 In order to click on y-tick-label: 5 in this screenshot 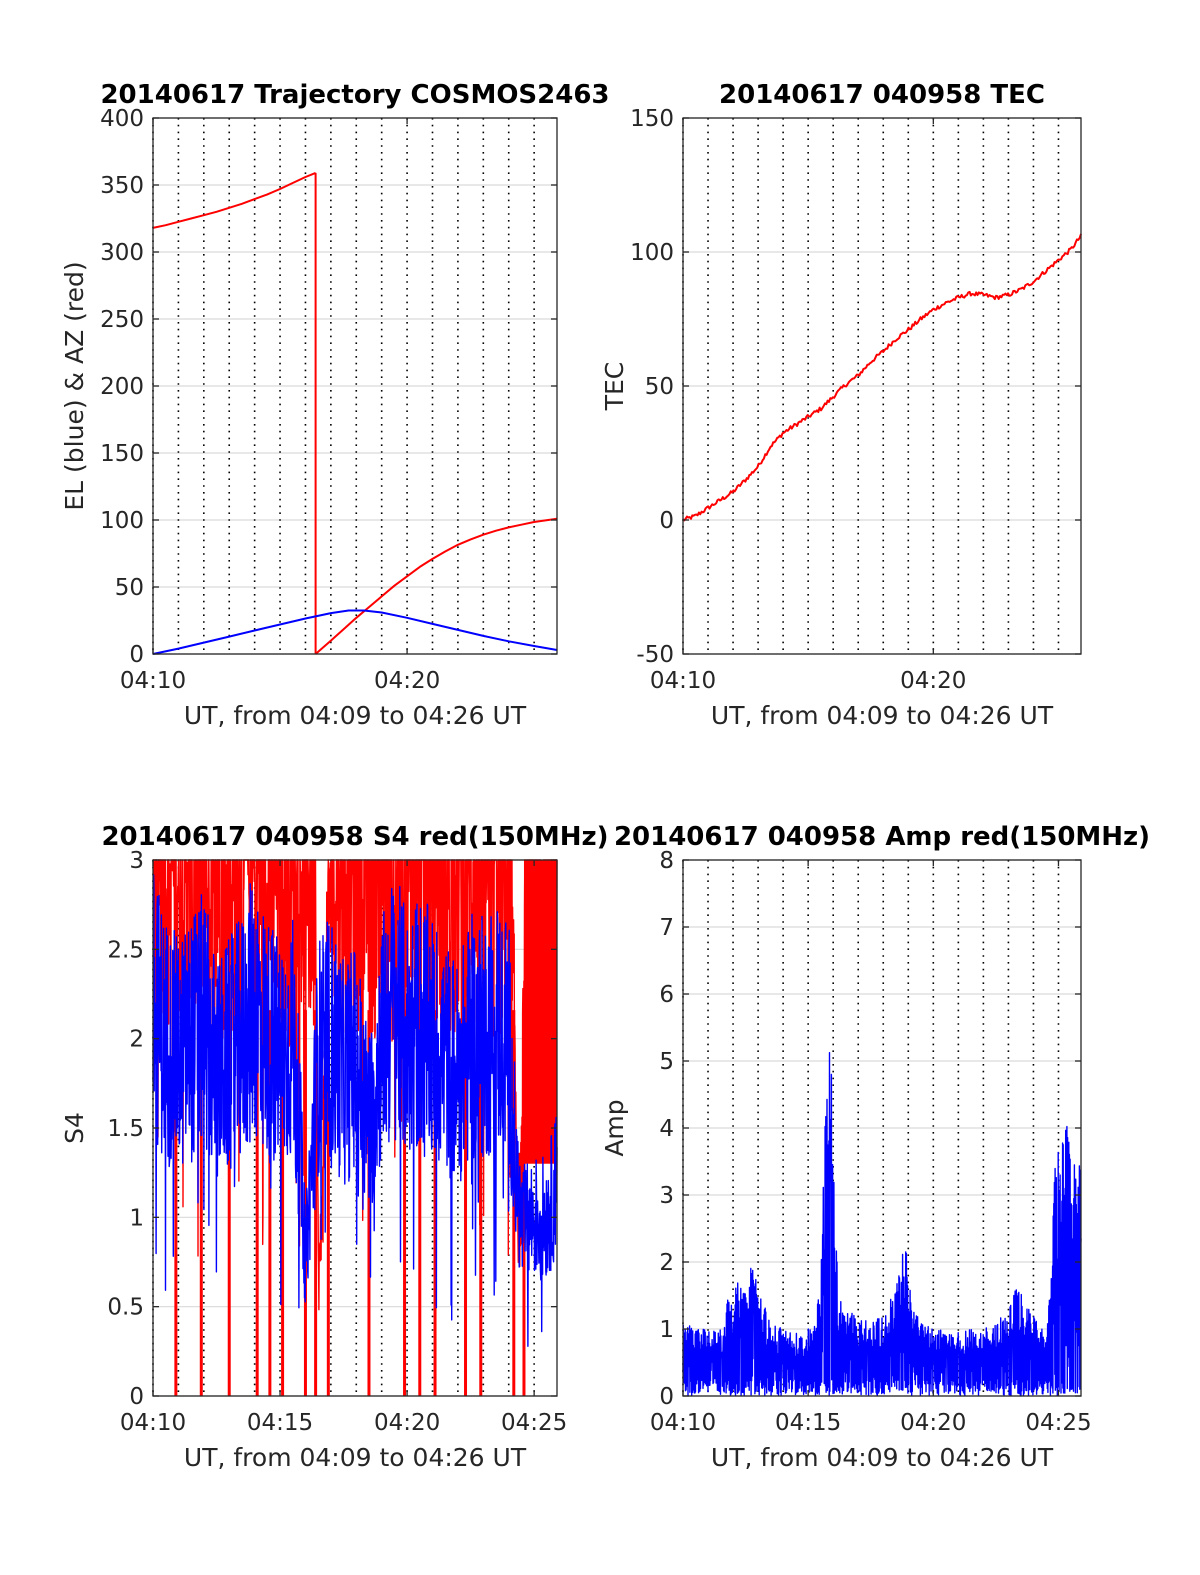, I will do `click(666, 1062)`.